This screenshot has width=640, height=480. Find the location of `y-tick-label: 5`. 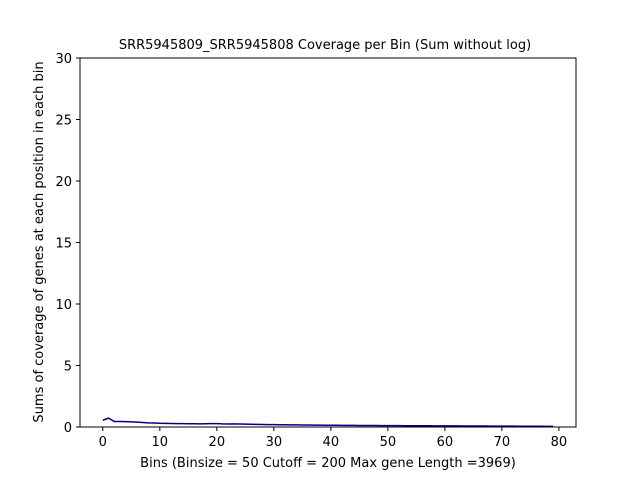

y-tick-label: 5 is located at coordinates (68, 367).